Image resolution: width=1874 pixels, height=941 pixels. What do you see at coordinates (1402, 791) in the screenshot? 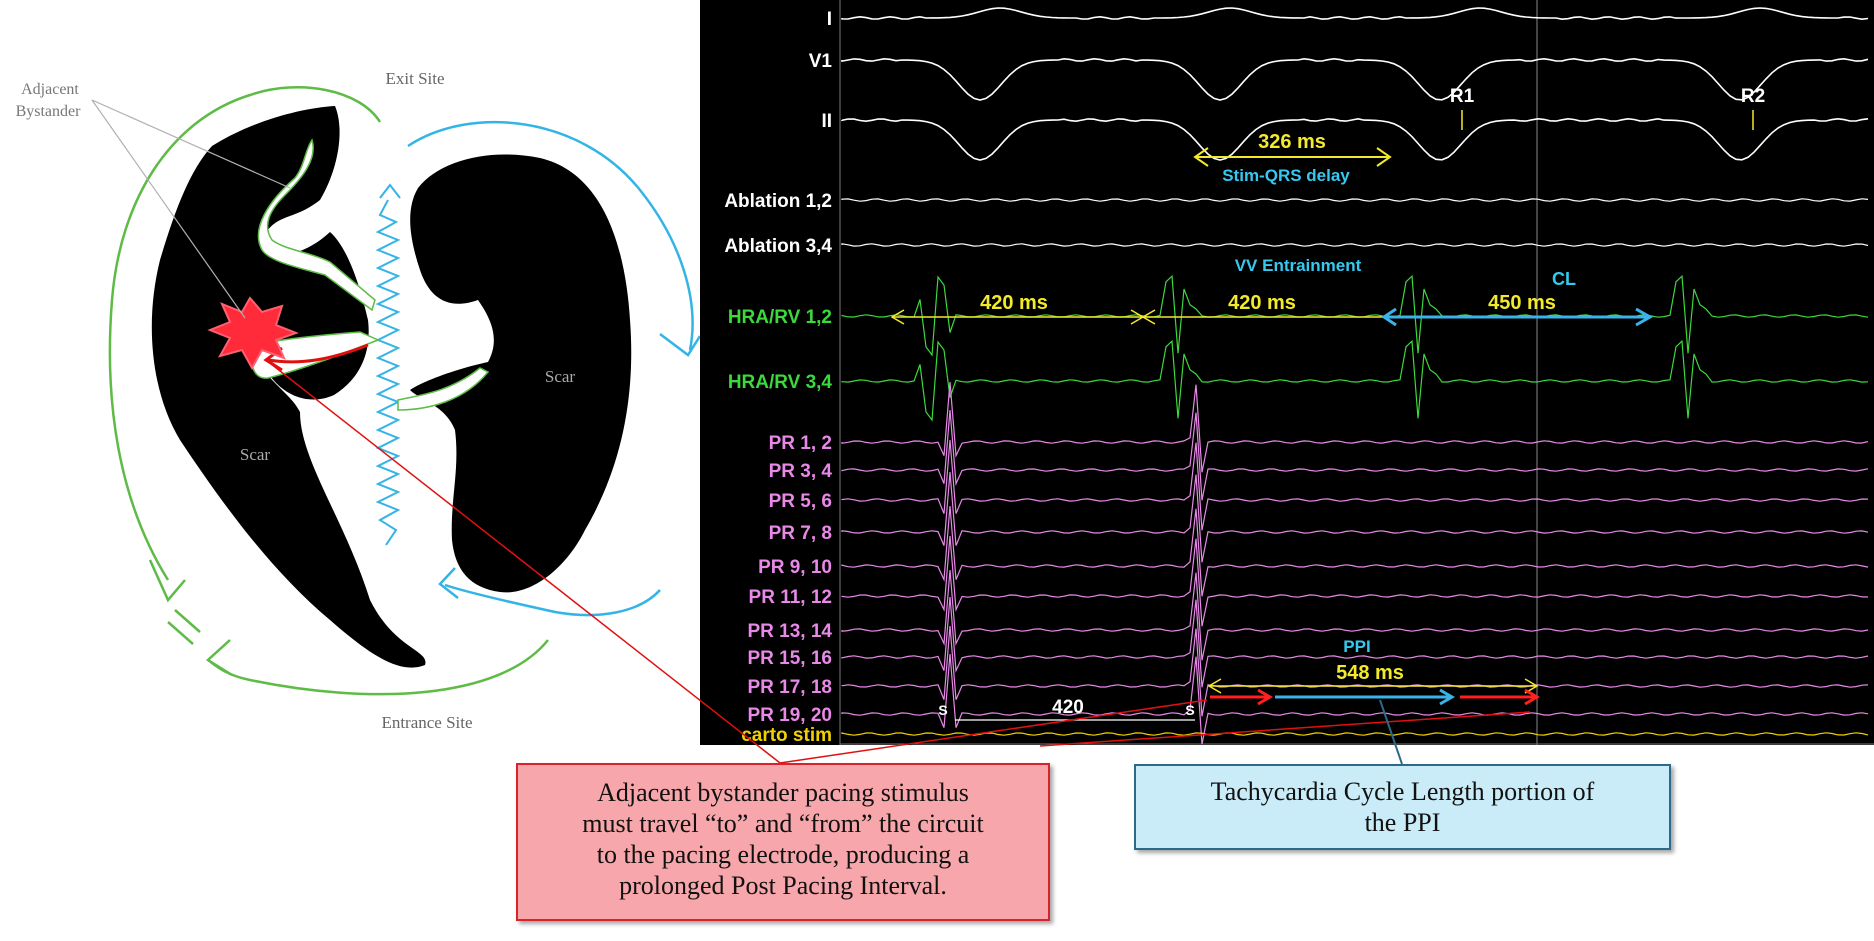
I see `callout-right-line-1: Tachycardia Cycle Length portion of` at bounding box center [1402, 791].